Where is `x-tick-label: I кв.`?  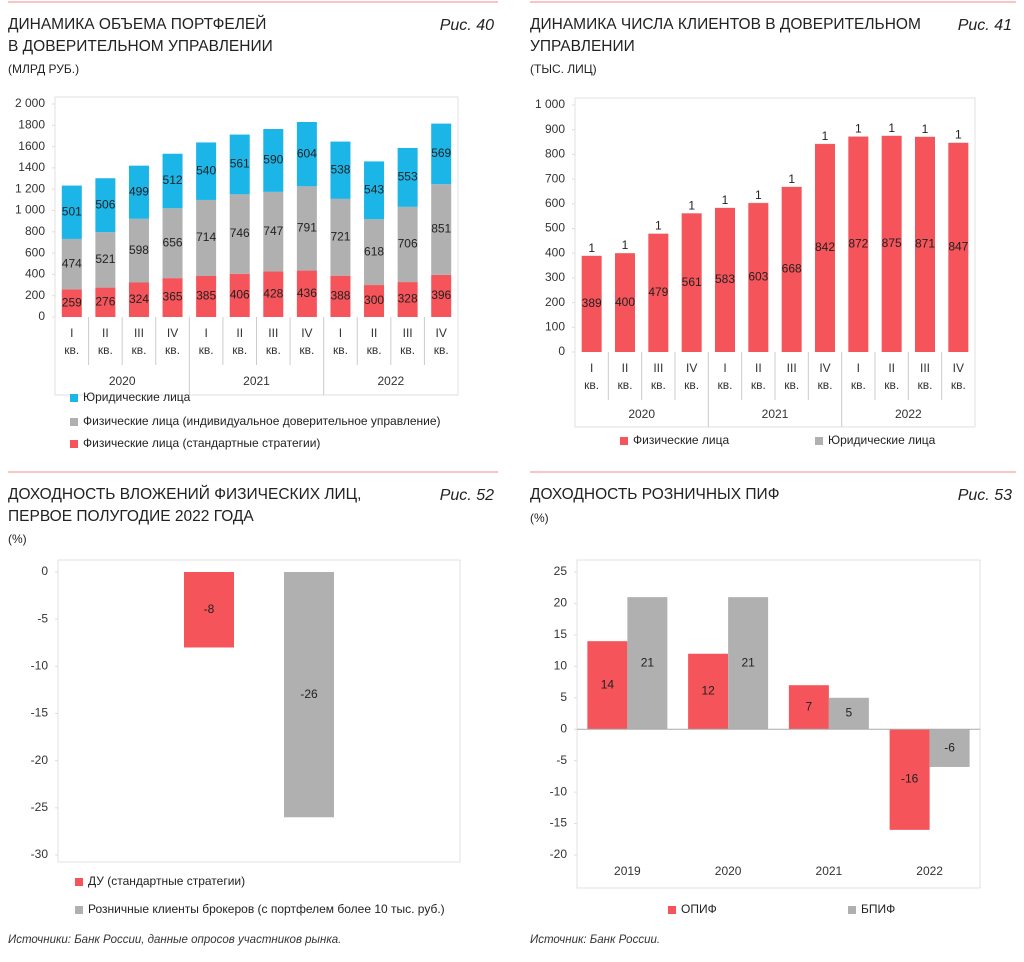 x-tick-label: I кв. is located at coordinates (206, 341).